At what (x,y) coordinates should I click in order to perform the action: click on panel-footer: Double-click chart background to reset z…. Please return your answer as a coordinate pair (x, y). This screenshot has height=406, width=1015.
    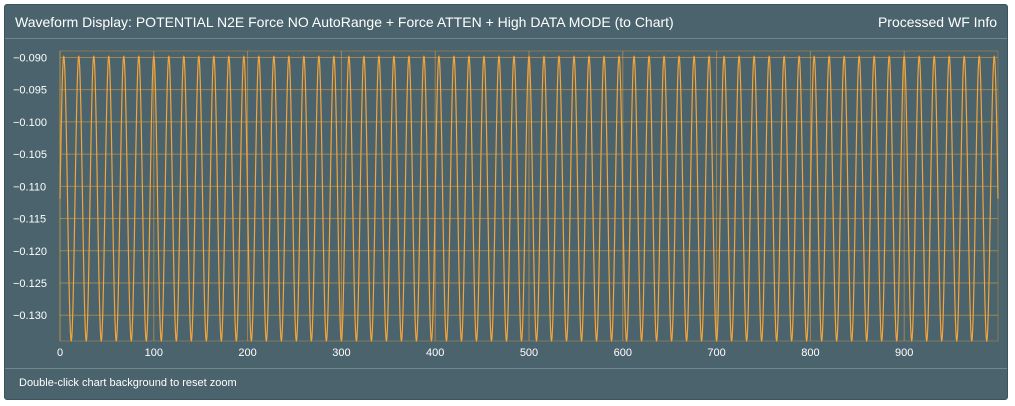
    Looking at the image, I should click on (506, 384).